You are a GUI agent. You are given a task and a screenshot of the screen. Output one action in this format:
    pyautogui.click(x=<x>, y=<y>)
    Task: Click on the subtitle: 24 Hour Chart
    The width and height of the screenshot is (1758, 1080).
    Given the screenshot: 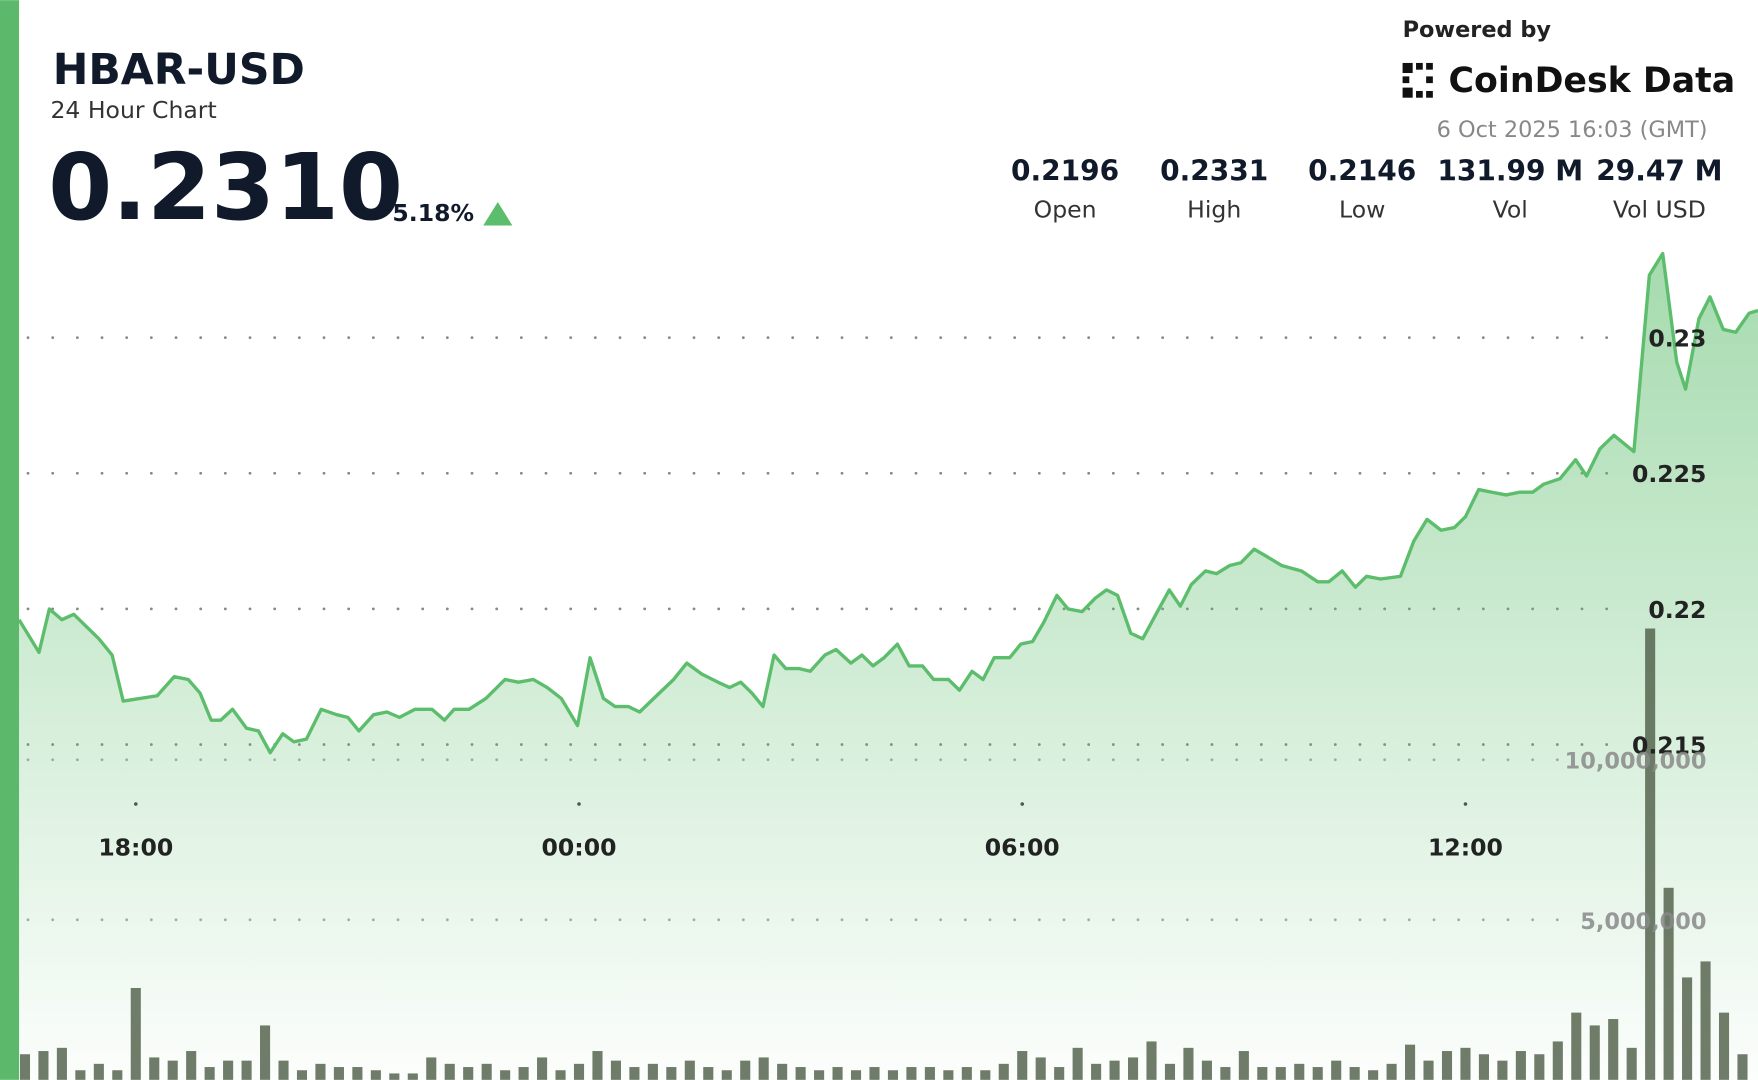 What is the action you would take?
    pyautogui.click(x=133, y=110)
    